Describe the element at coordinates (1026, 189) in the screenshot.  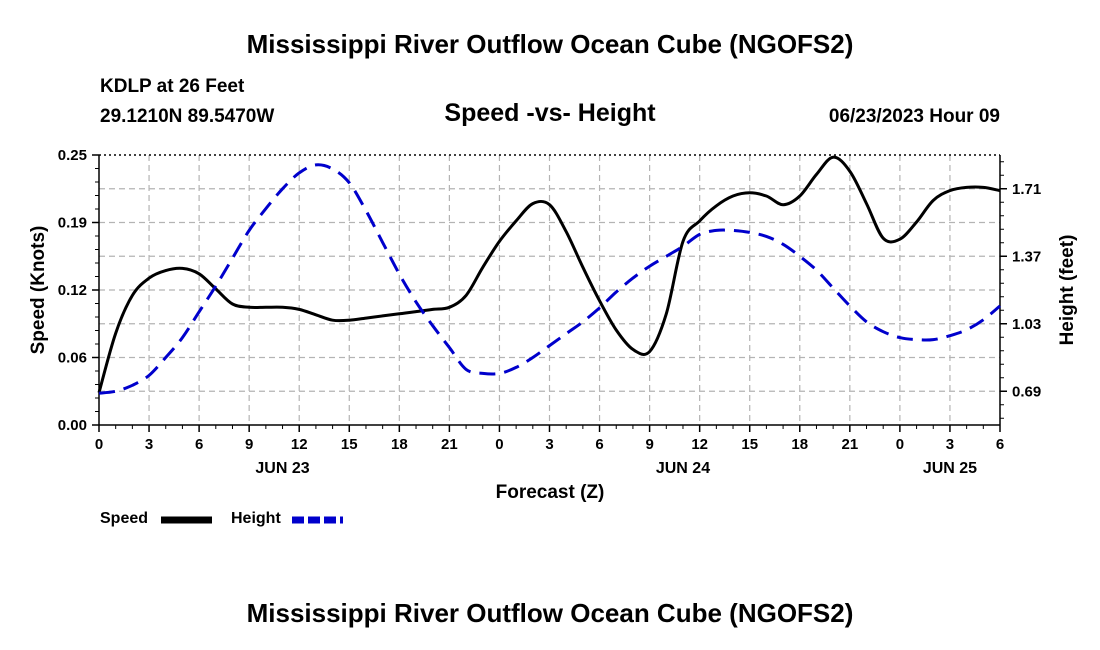
I see `y2-tick-label: 1.71` at that location.